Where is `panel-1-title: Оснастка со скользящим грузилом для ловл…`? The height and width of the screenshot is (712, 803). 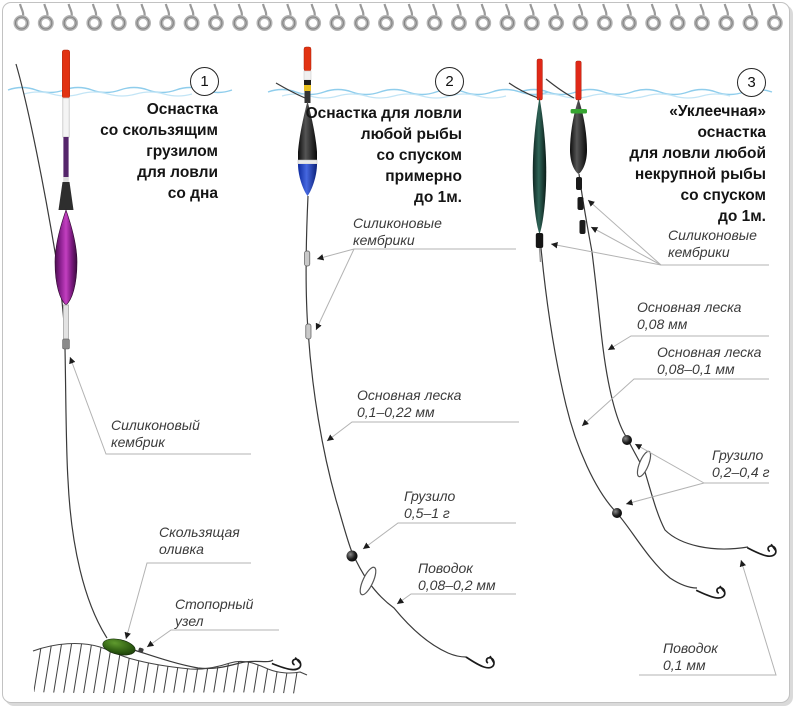 panel-1-title: Оснастка со скользящим грузилом для ловл… is located at coordinates (159, 151).